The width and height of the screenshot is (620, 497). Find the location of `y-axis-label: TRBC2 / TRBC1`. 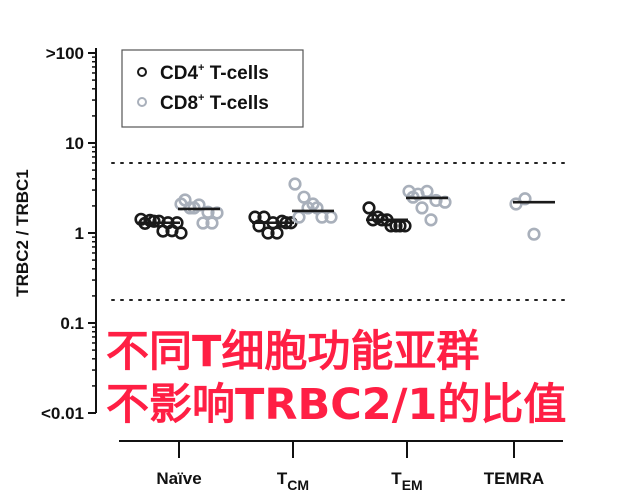

y-axis-label: TRBC2 / TRBC1 is located at coordinates (22, 233).